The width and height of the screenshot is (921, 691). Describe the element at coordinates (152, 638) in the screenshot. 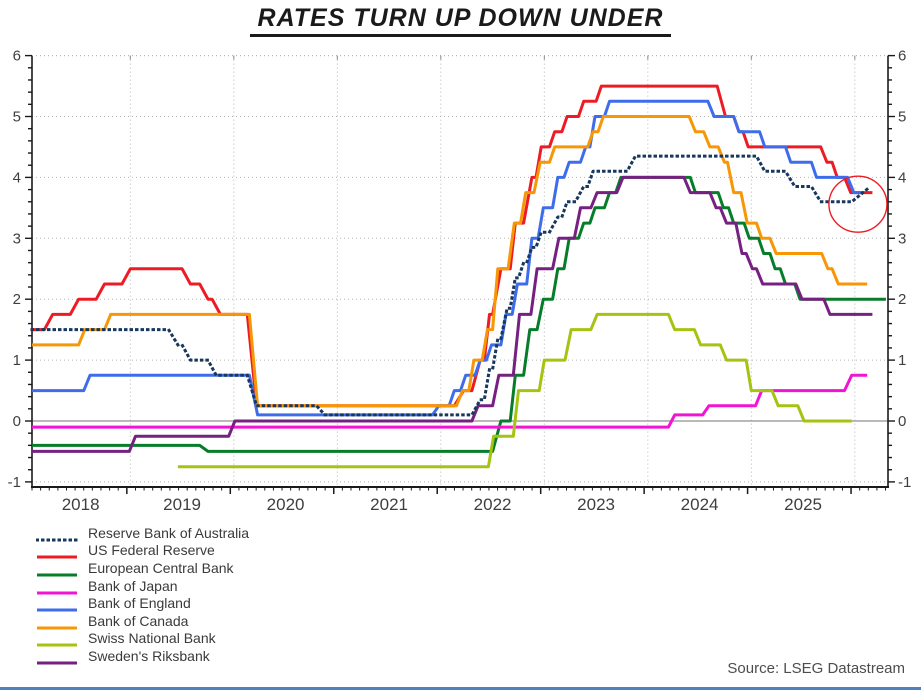

I see `legend-label: Swiss National Bank` at that location.